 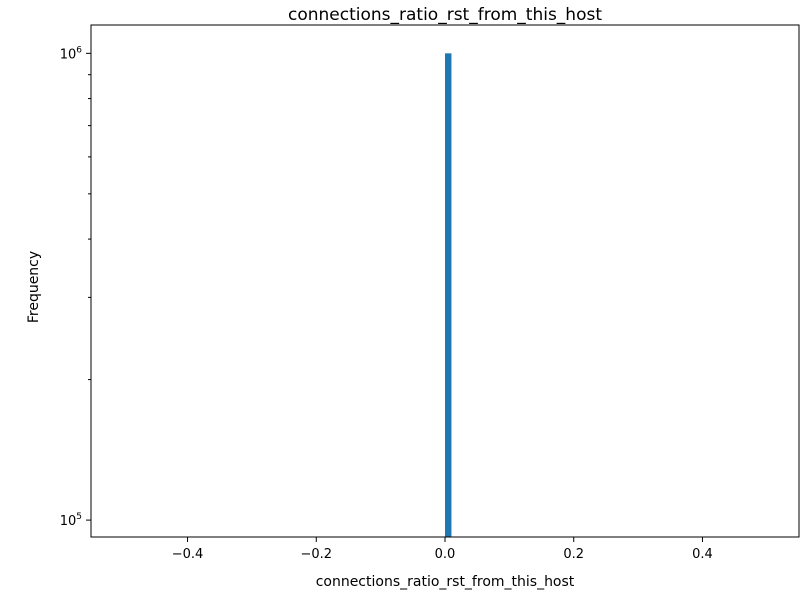 What do you see at coordinates (34, 287) in the screenshot?
I see `y-axis-title: Frequency` at bounding box center [34, 287].